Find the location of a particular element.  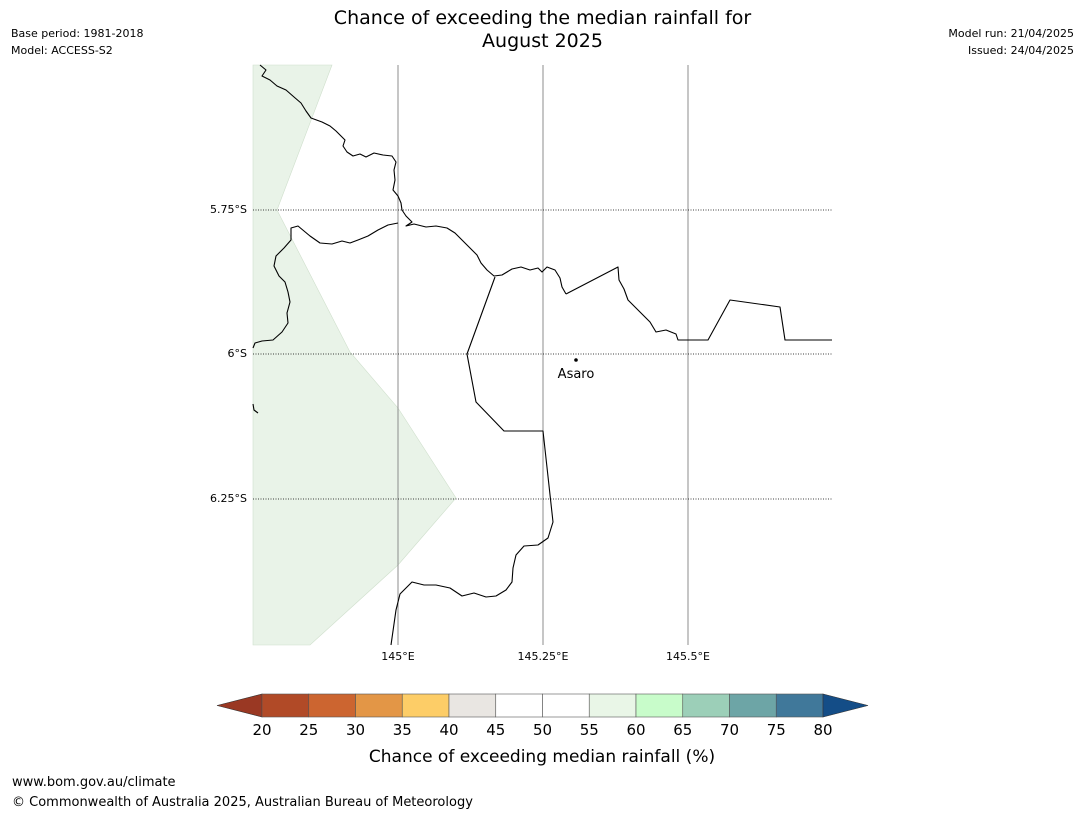

boundary-edge-fragment is located at coordinates (255, 408).